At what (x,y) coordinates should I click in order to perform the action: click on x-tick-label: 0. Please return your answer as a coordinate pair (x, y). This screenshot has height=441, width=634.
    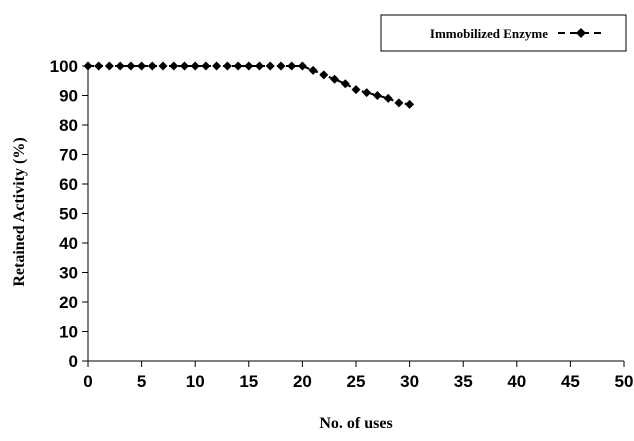
    Looking at the image, I should click on (87, 381).